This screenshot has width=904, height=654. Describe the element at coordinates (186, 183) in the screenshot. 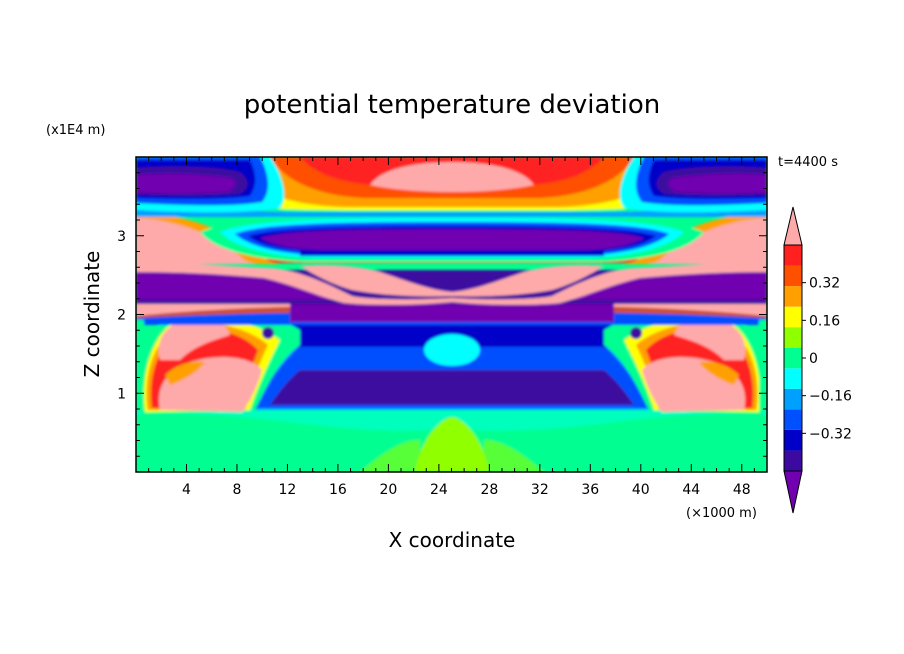

I see `top-left-cold` at that location.